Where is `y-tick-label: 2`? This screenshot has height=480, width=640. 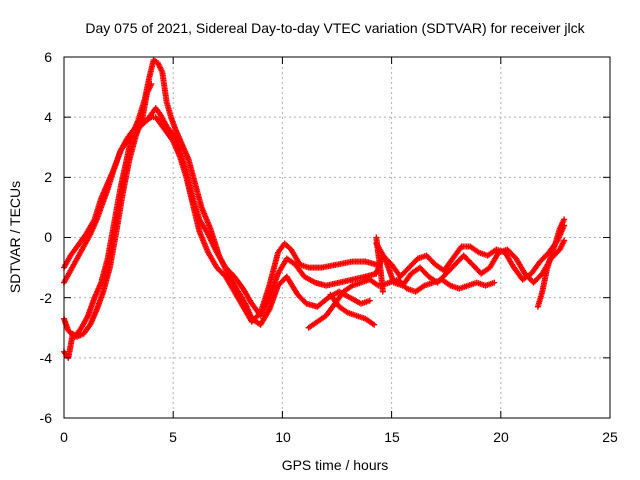 y-tick-label: 2 is located at coordinates (48, 177).